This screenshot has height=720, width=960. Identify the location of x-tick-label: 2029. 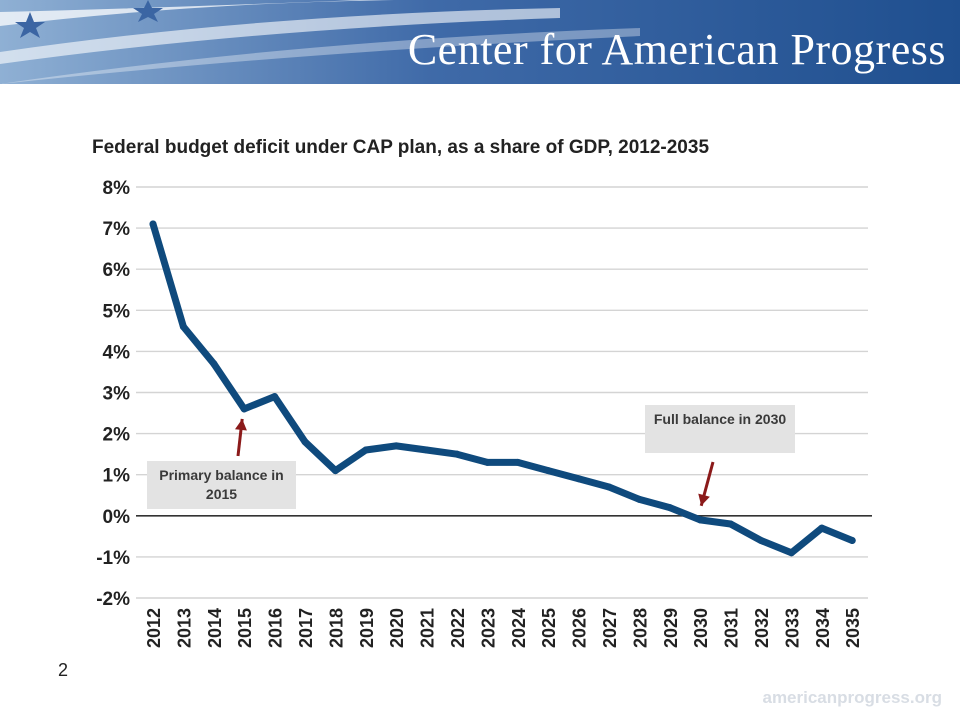
(671, 628).